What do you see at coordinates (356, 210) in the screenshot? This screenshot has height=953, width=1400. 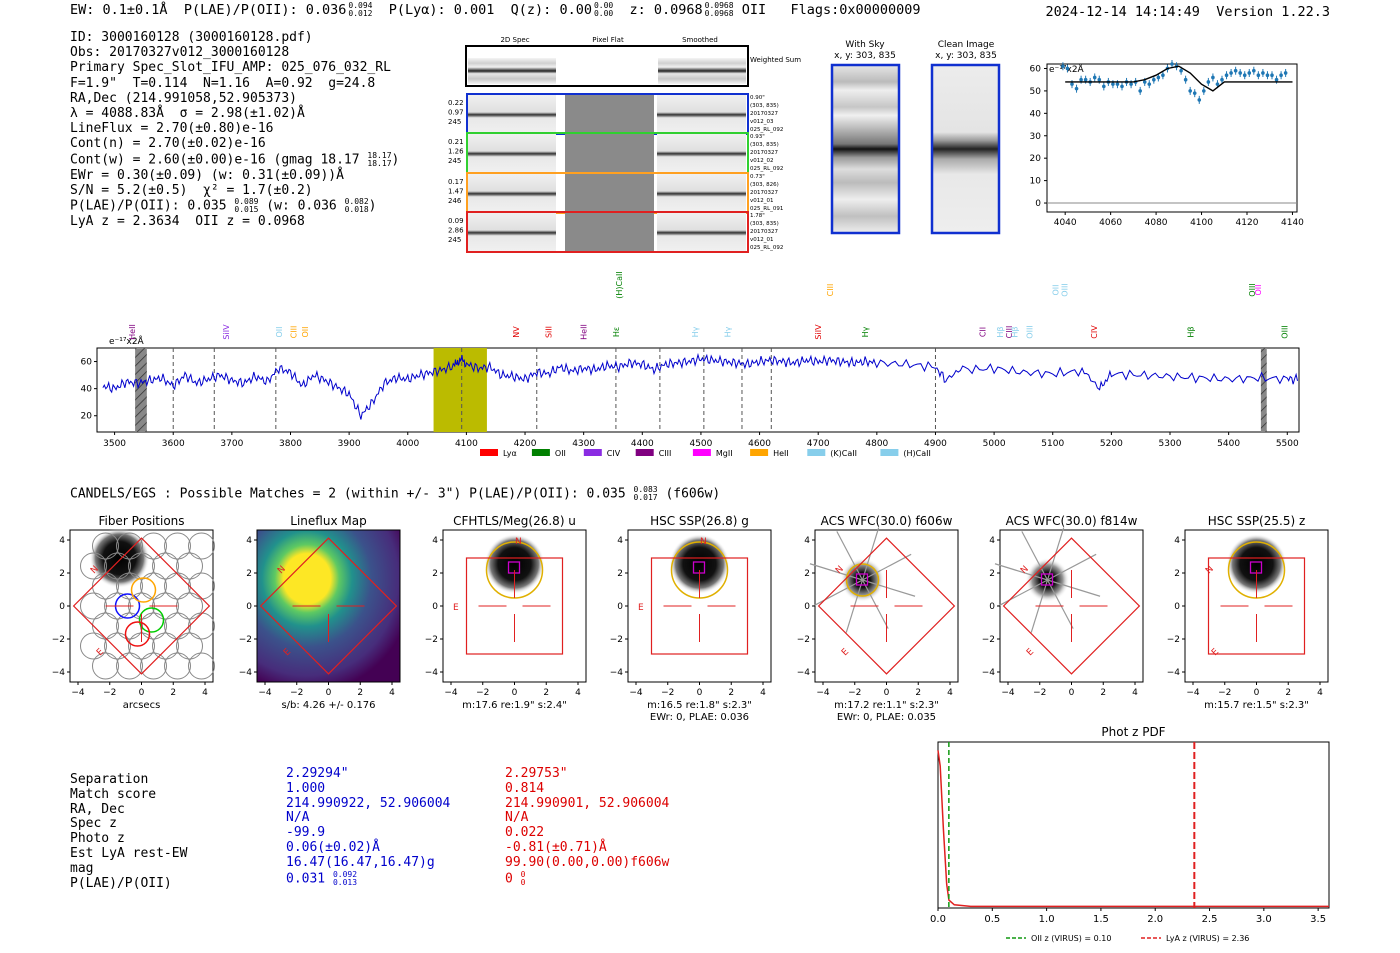 I see `info-plae-w-lo: 0.018` at bounding box center [356, 210].